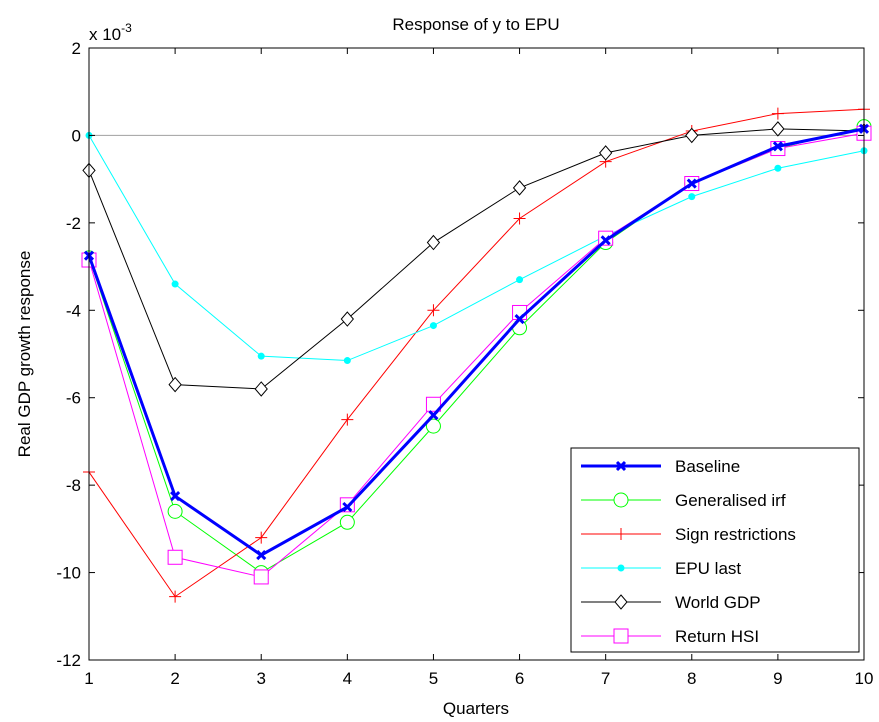 This screenshot has height=722, width=879. Describe the element at coordinates (621, 568) in the screenshot. I see `legend-marker-epu-last` at that location.